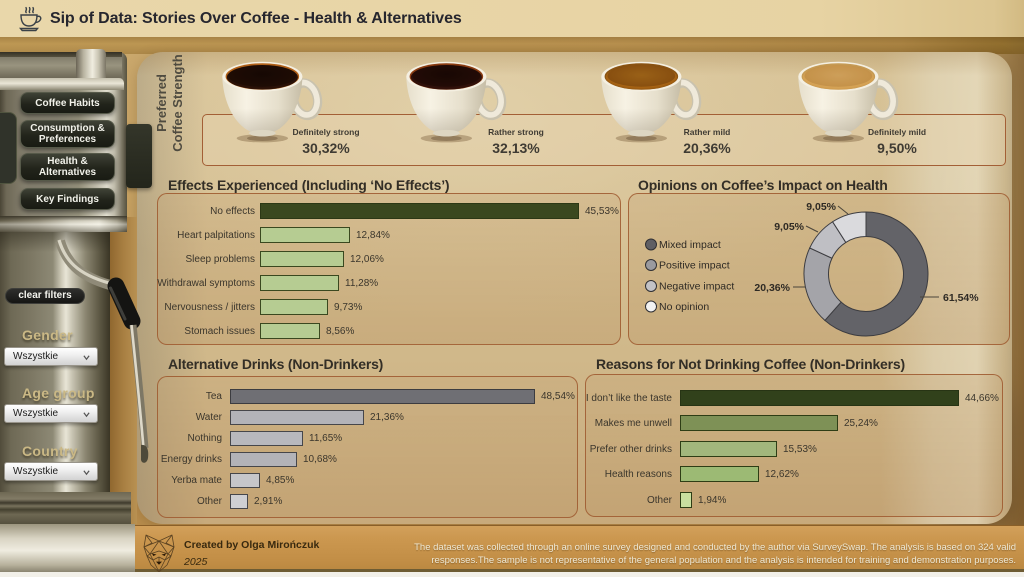  Describe the element at coordinates (694, 266) in the screenshot. I see `svg-text: Positive impact` at that location.